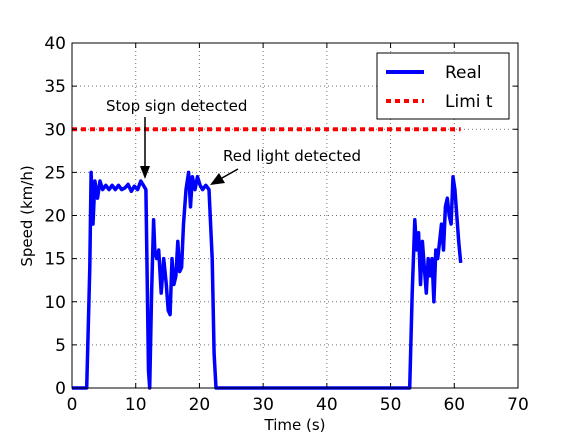 The height and width of the screenshot is (436, 576). I want to click on x-axis-label: Time (s), so click(295, 425).